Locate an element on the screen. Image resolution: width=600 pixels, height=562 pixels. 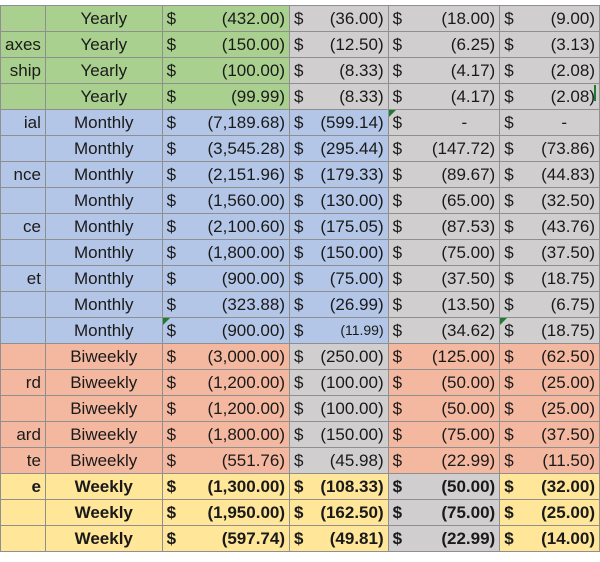
amount-cell-a: $ (551.76) is located at coordinates (226, 460).